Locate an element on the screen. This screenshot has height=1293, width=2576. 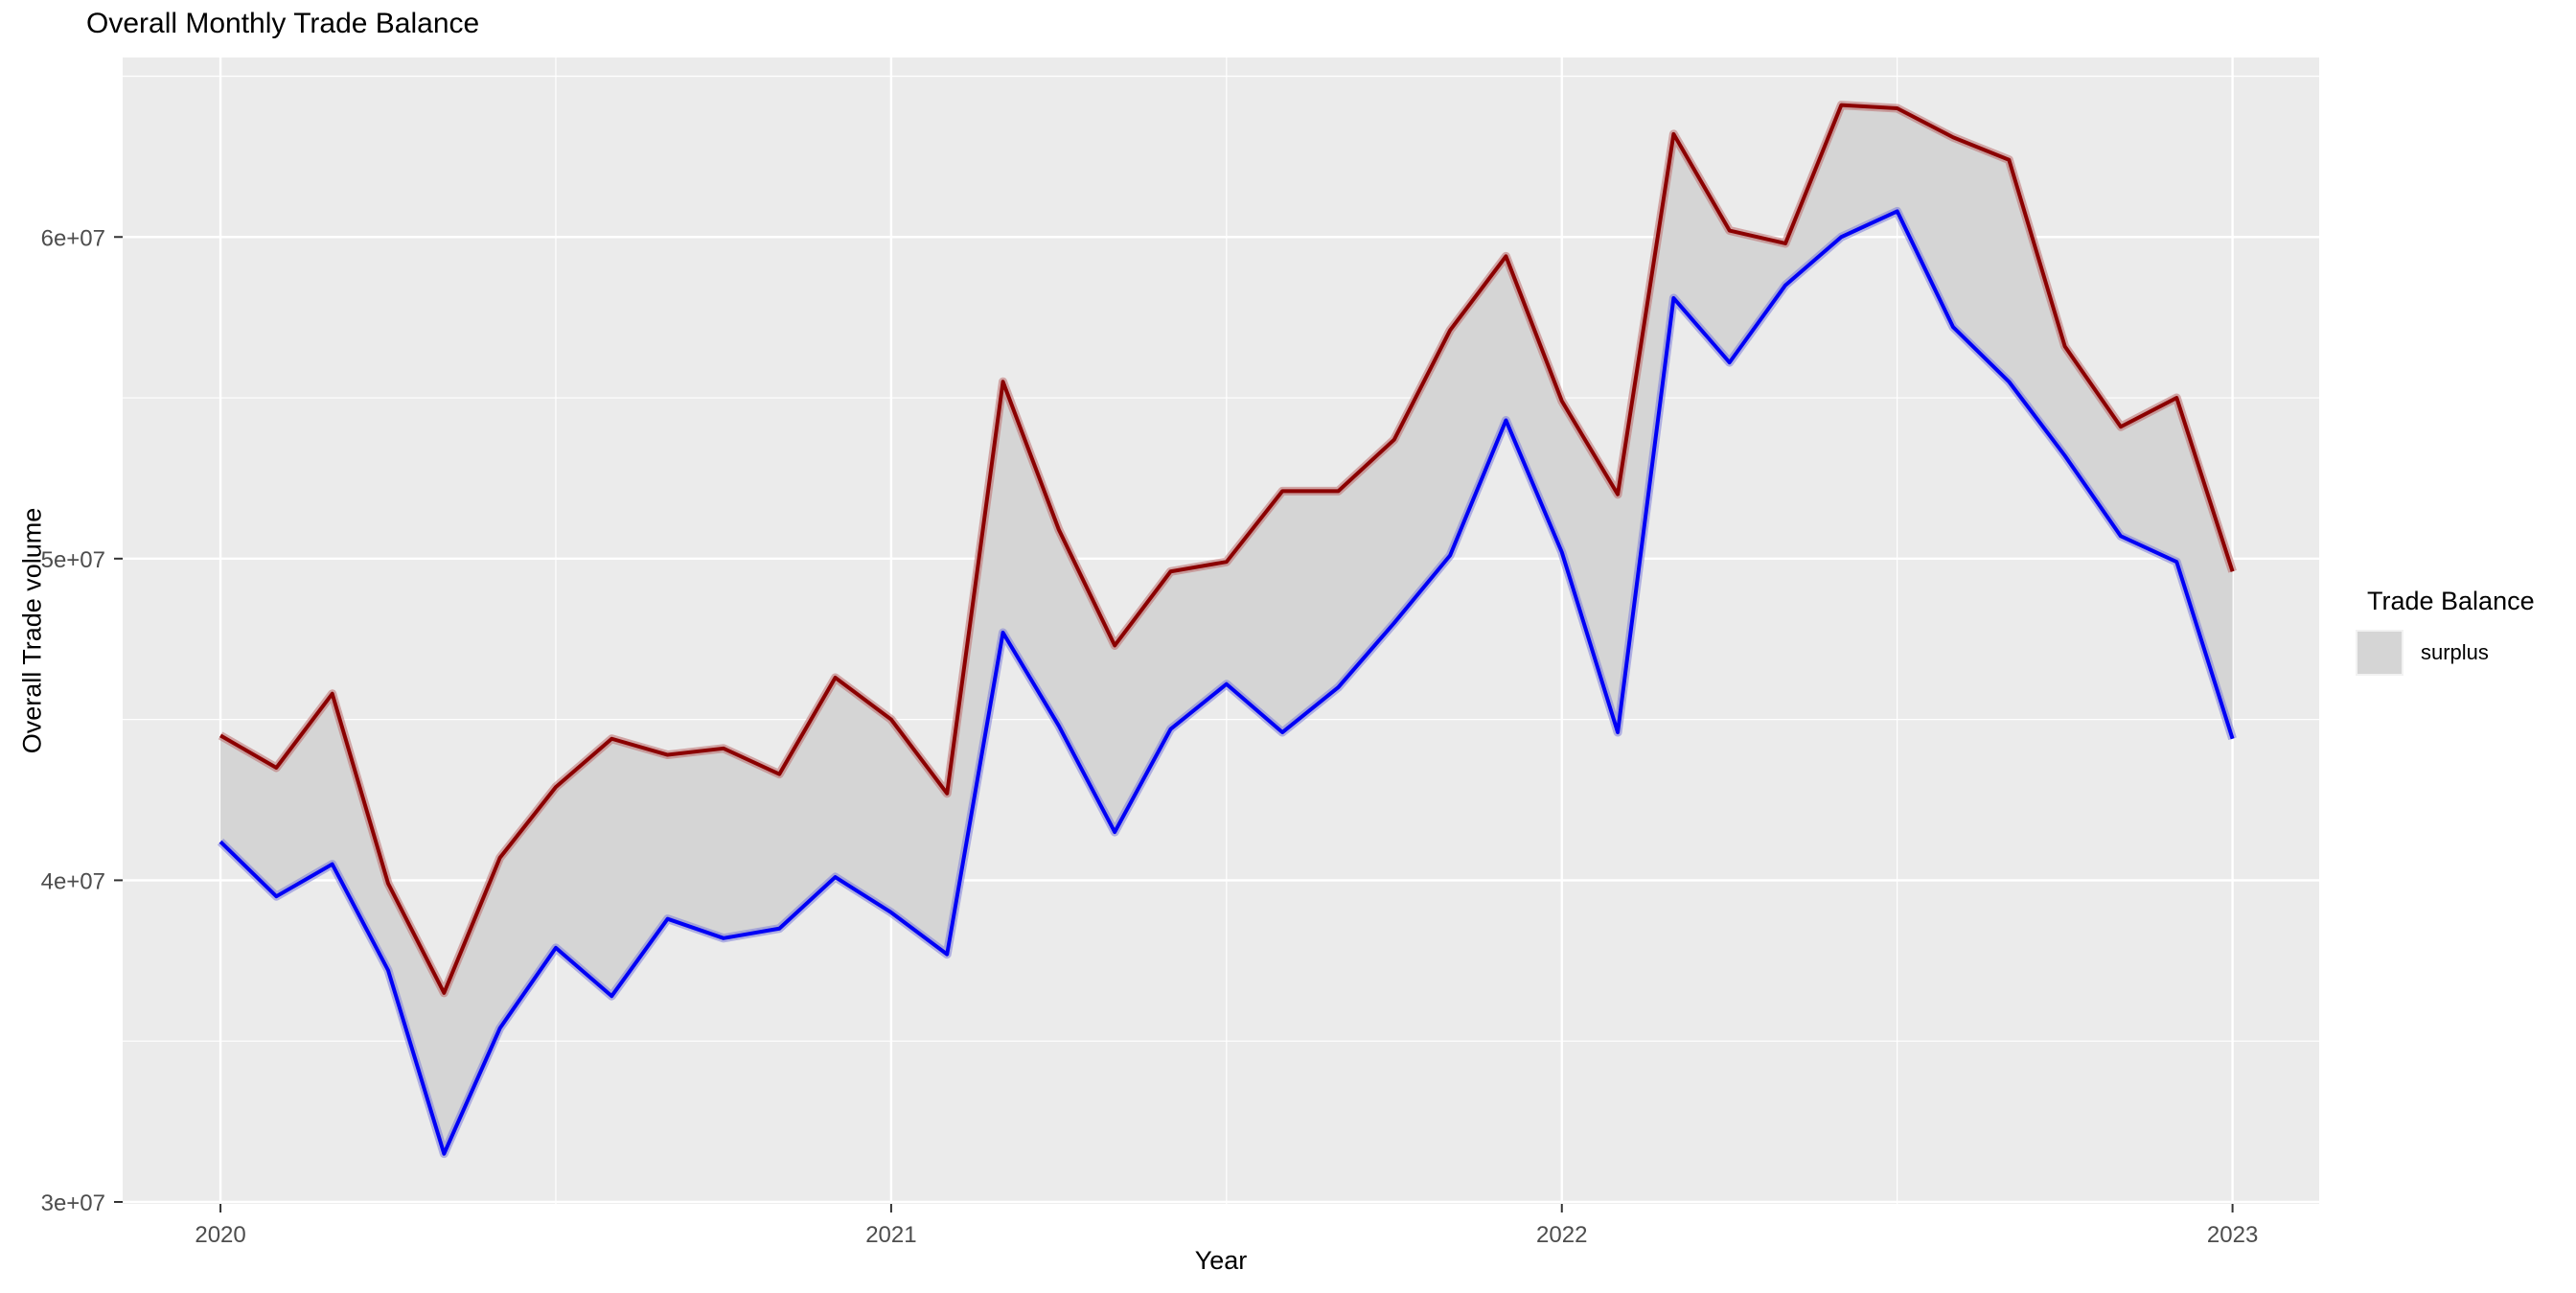
page-title: Overall Monthly Trade Balance is located at coordinates (283, 23).